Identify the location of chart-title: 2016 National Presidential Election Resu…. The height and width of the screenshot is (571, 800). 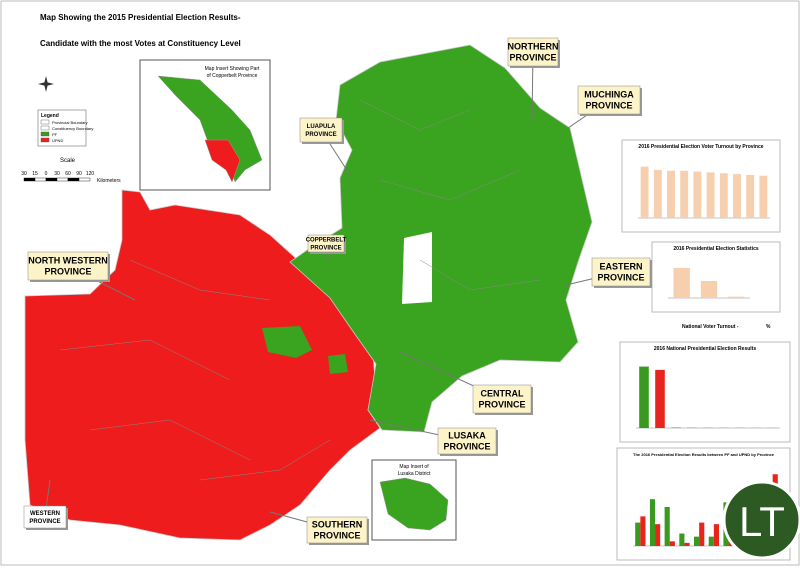
(705, 349).